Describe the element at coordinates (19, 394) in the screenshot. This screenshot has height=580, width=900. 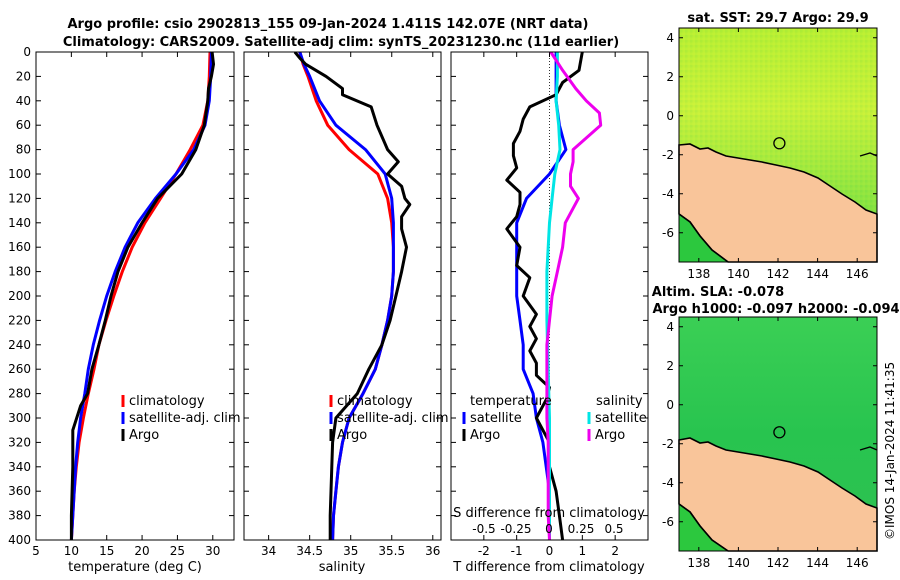
I see `depth-tick-label: 280` at that location.